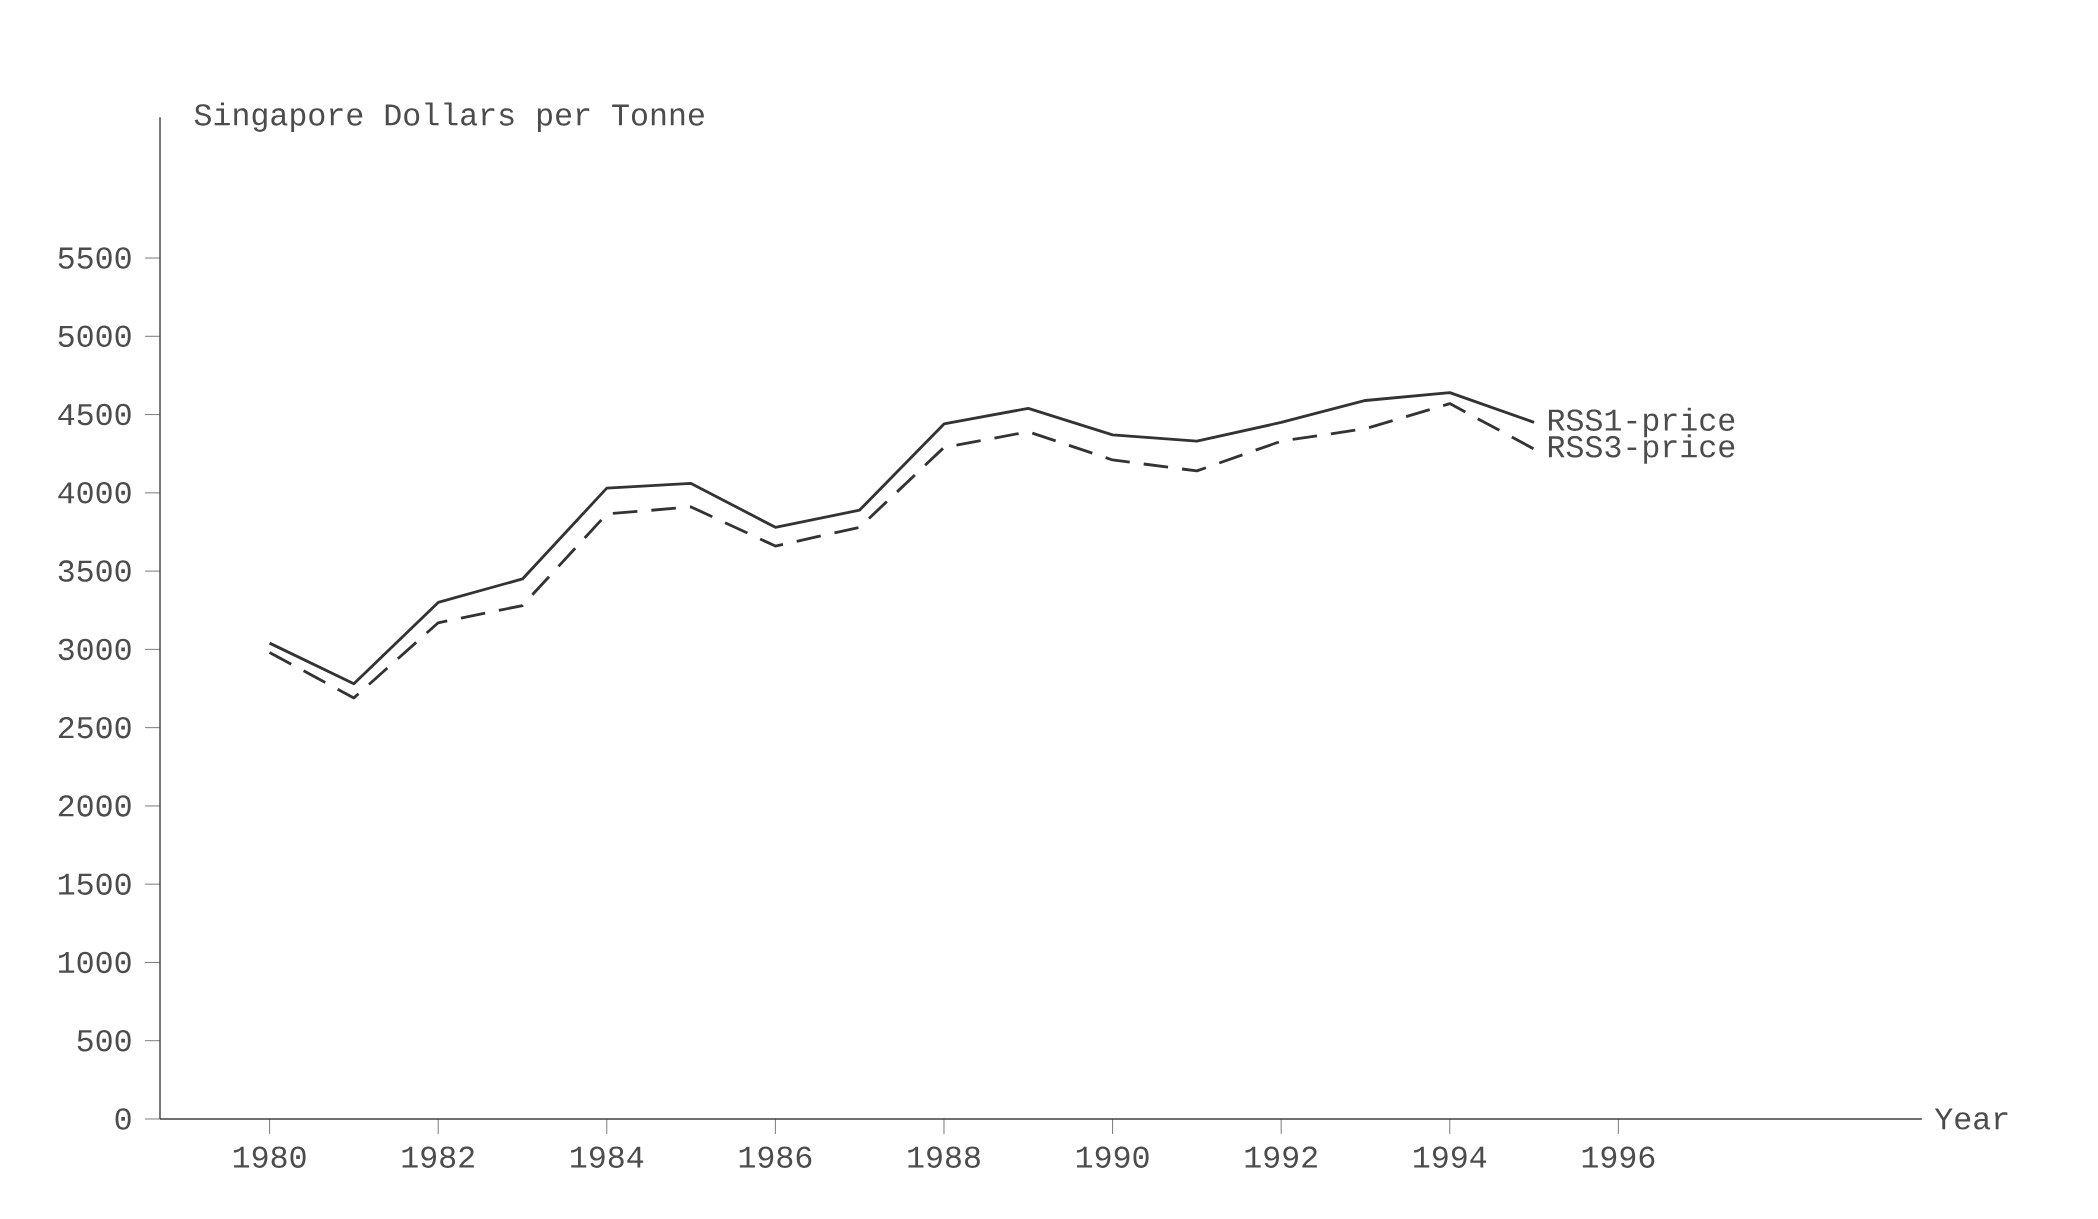 Image resolution: width=2098 pixels, height=1219 pixels. Describe the element at coordinates (94, 258) in the screenshot. I see `y-tick-label: 5500` at that location.